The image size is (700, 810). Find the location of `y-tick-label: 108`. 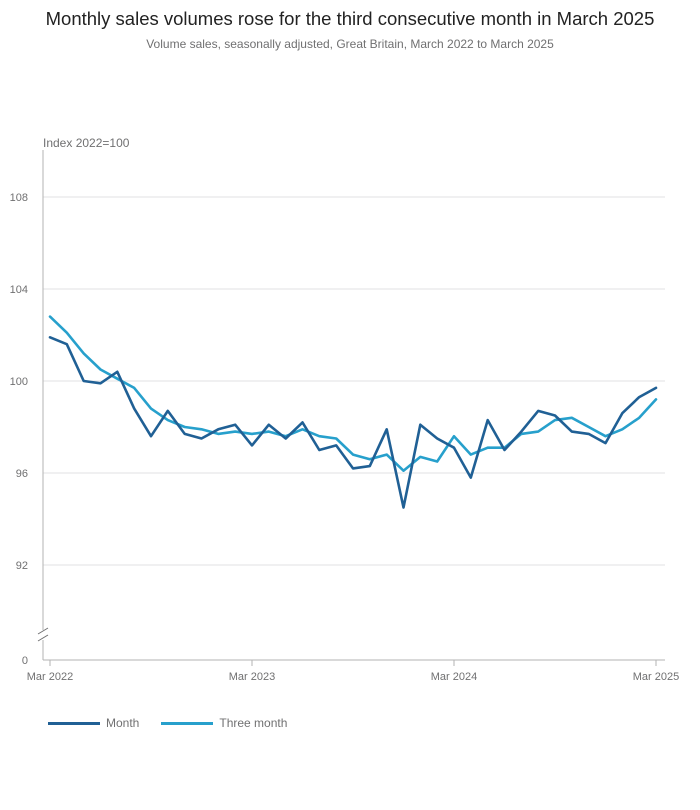

y-tick-label: 108 is located at coordinates (19, 198).